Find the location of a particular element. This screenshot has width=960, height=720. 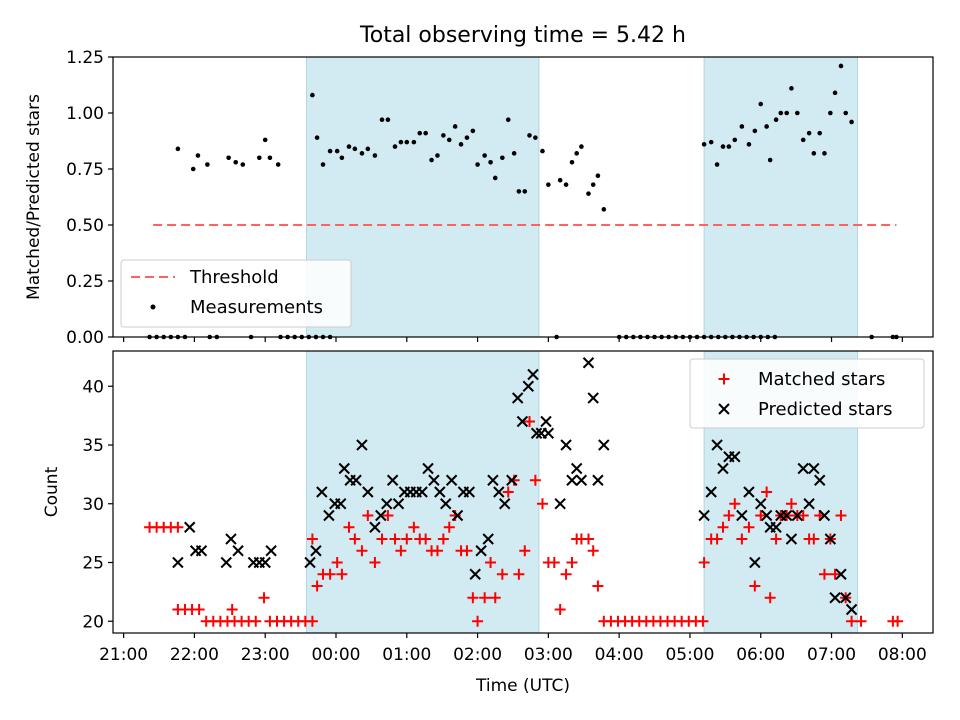

x-tick-label: 01:00 is located at coordinates (406, 655).